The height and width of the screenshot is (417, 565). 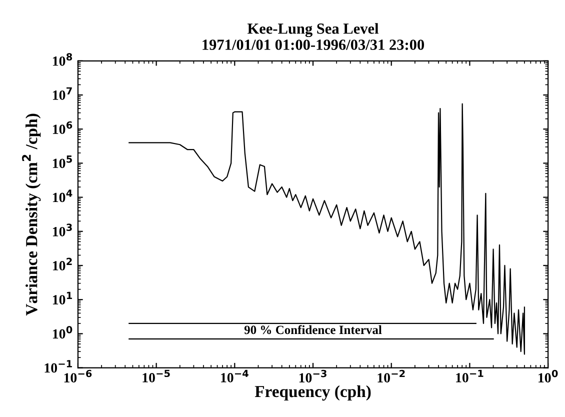 What do you see at coordinates (234, 376) in the screenshot?
I see `x-tick-label: 10$^{−4}$` at bounding box center [234, 376].